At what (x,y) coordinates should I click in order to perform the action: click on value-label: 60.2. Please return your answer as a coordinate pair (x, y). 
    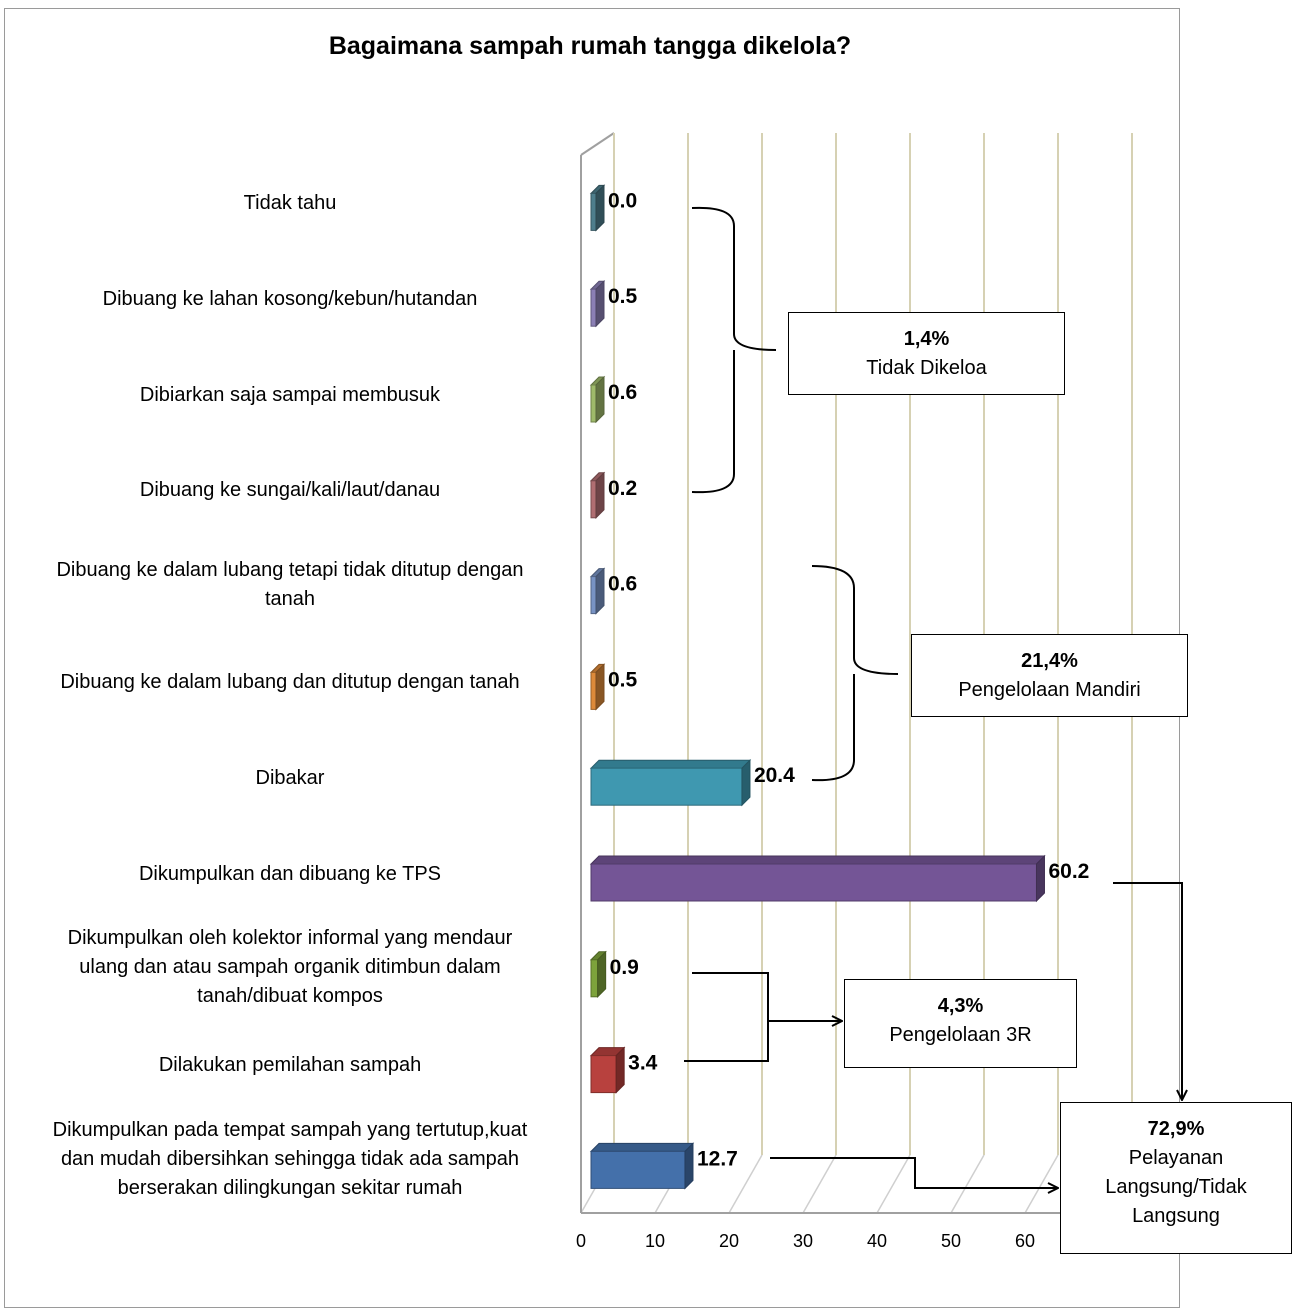
    Looking at the image, I should click on (1068, 871).